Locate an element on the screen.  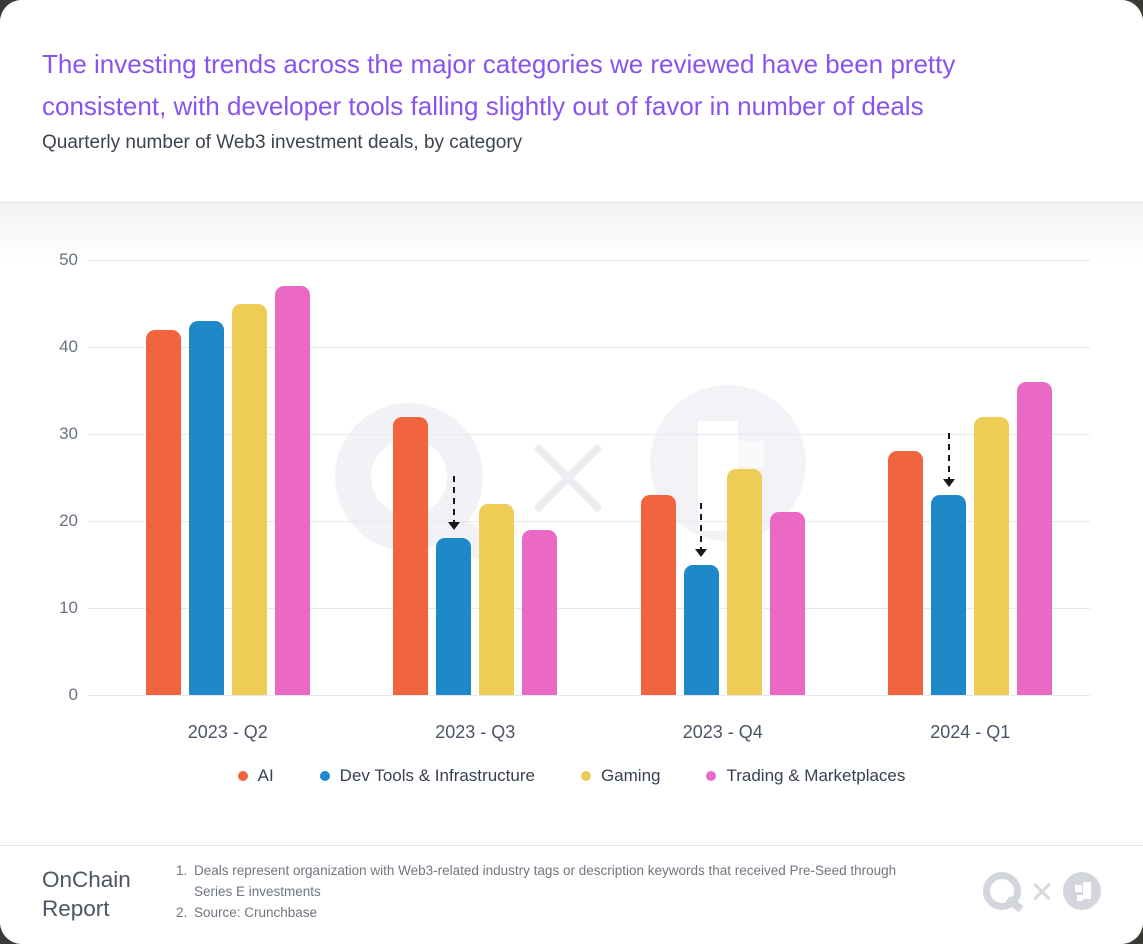
footnote-2: 2. Source: Crunchbase is located at coordinates (247, 912).